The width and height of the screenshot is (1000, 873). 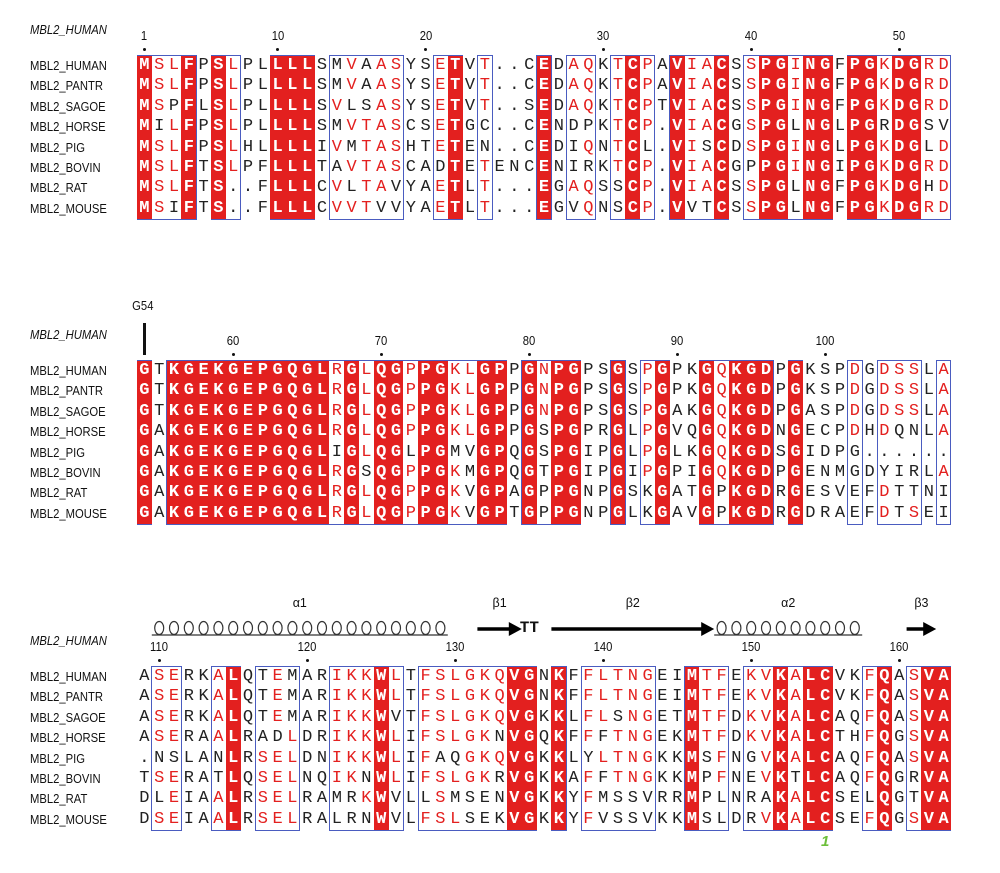 What do you see at coordinates (68, 371) in the screenshot?
I see `sequence-name: MBL2_HUMAN` at bounding box center [68, 371].